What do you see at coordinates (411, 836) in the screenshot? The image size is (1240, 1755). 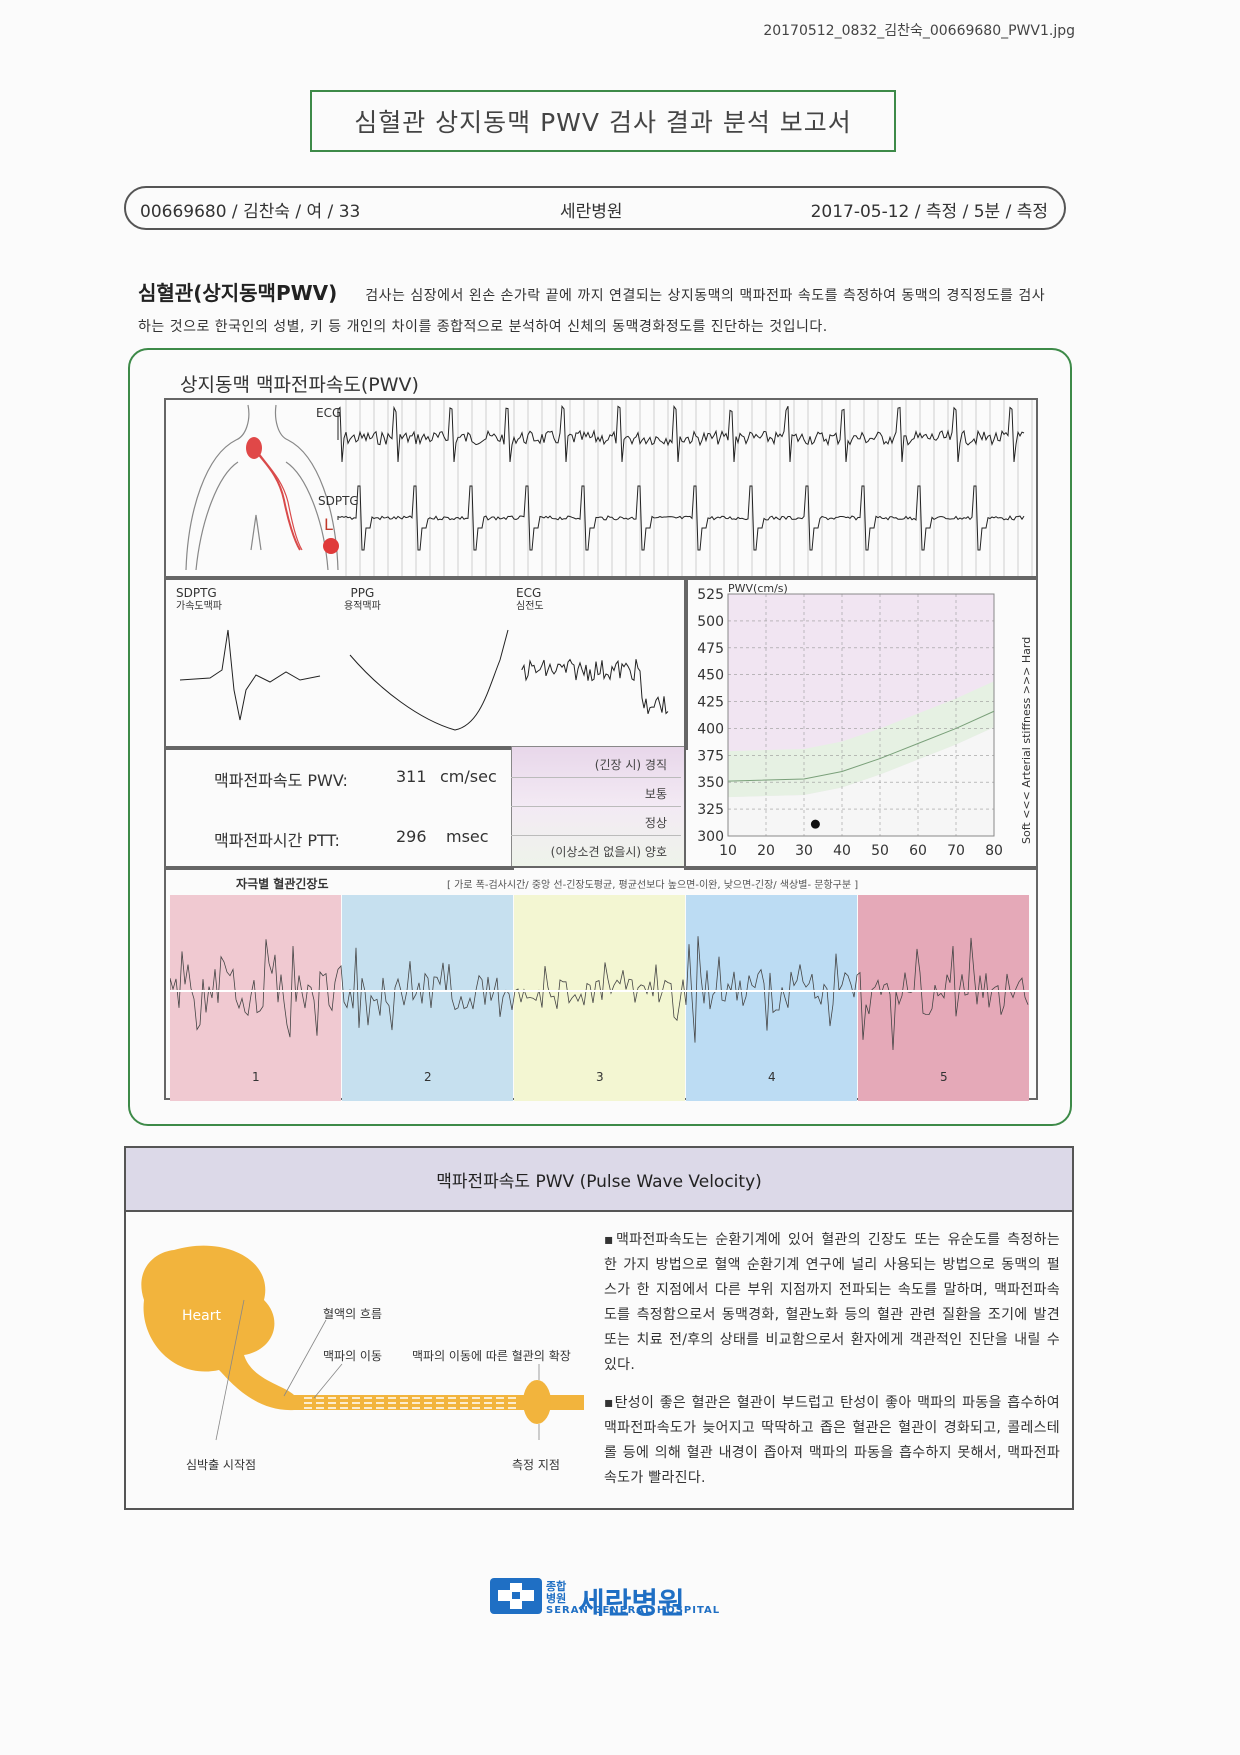 I see `ptt-value: 296` at bounding box center [411, 836].